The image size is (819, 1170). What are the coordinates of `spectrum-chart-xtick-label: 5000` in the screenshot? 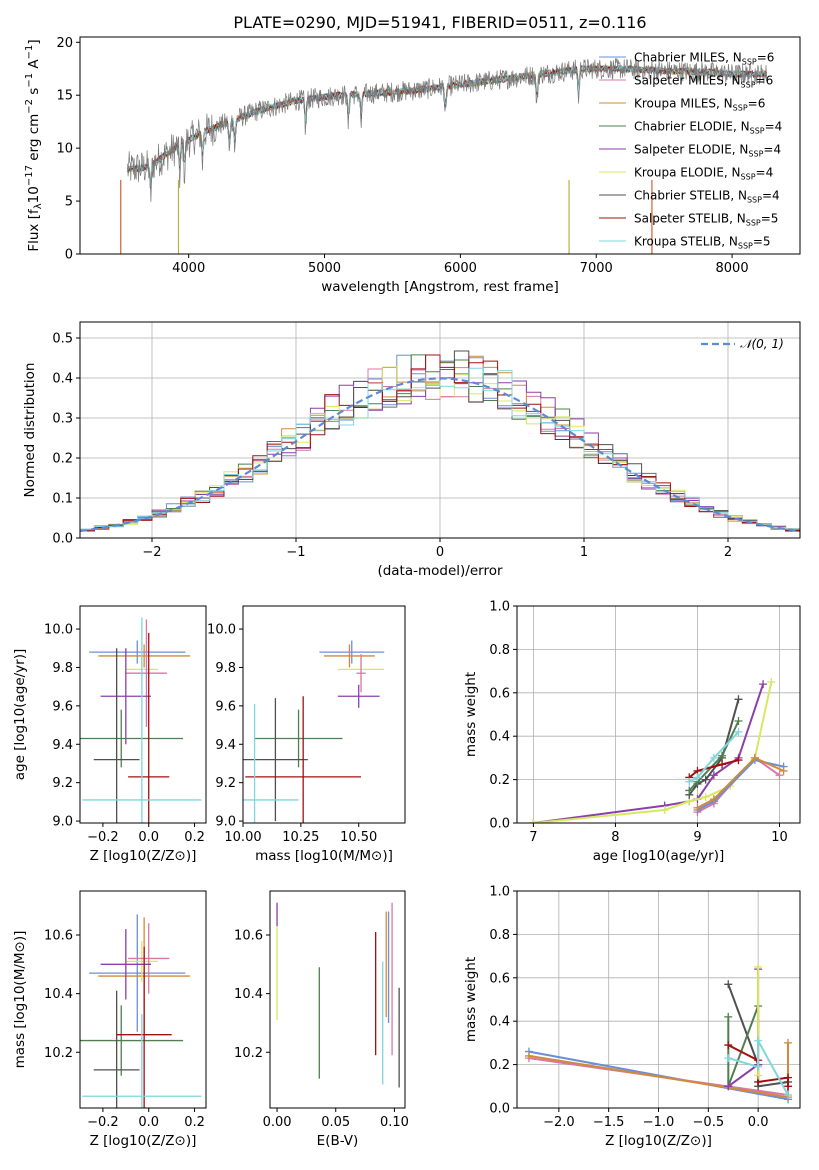 It's located at (324, 268).